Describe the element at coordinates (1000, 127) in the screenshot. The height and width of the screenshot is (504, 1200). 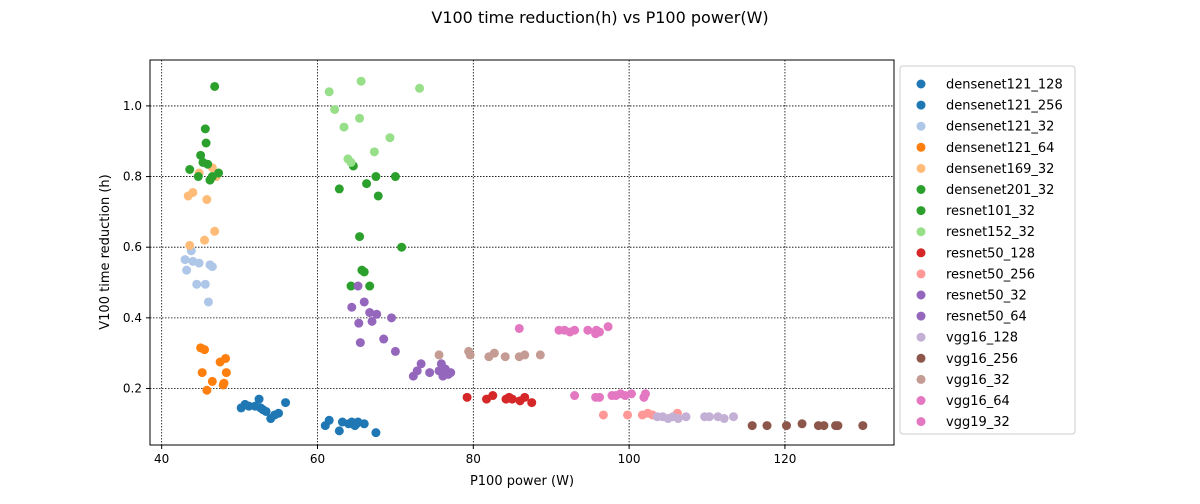
I see `legend-label: densenet121_32` at that location.